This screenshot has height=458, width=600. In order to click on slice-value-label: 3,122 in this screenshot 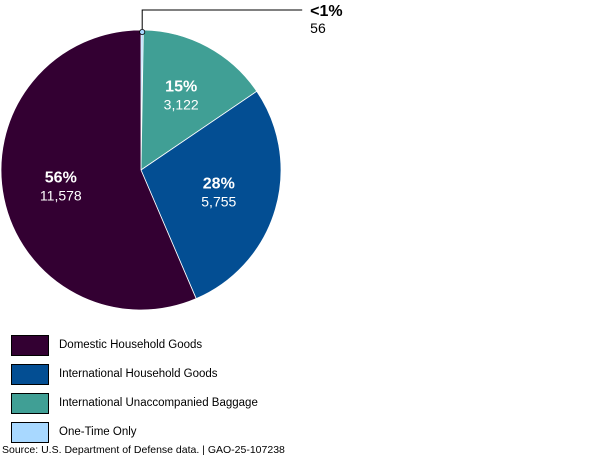, I will do `click(181, 105)`.